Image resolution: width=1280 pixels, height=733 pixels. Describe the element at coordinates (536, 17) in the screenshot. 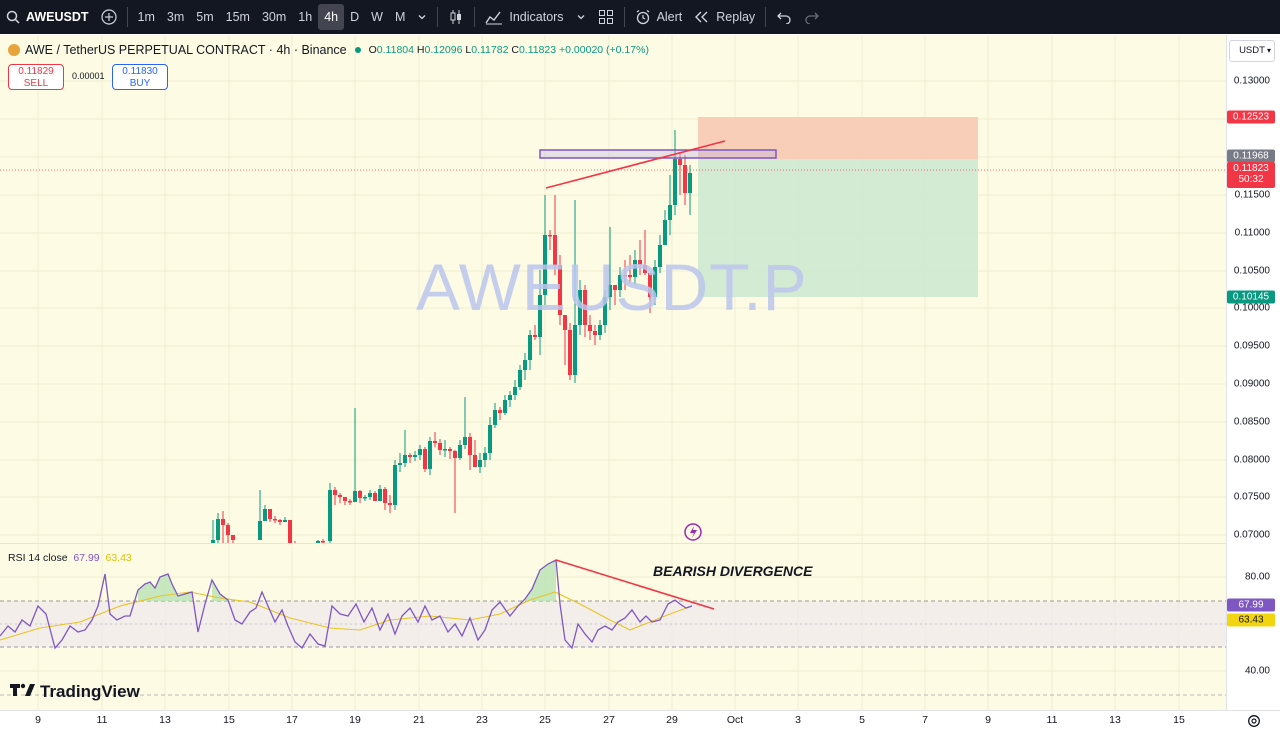

I see `indicators-label: Indicators` at that location.